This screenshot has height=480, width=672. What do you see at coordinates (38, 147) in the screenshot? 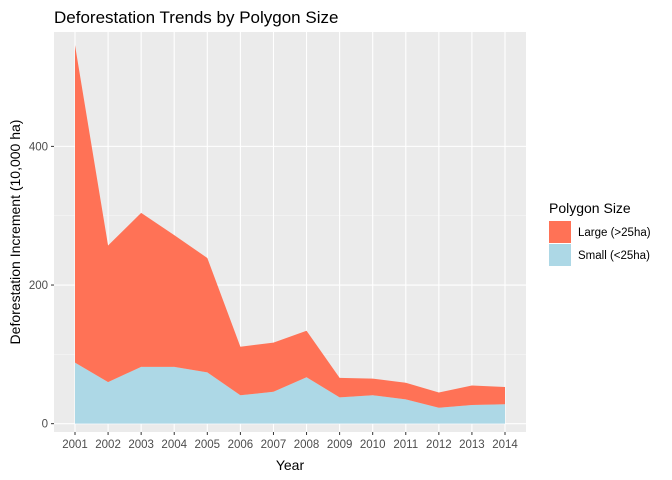
I see `y-tick-label: 400` at bounding box center [38, 147].